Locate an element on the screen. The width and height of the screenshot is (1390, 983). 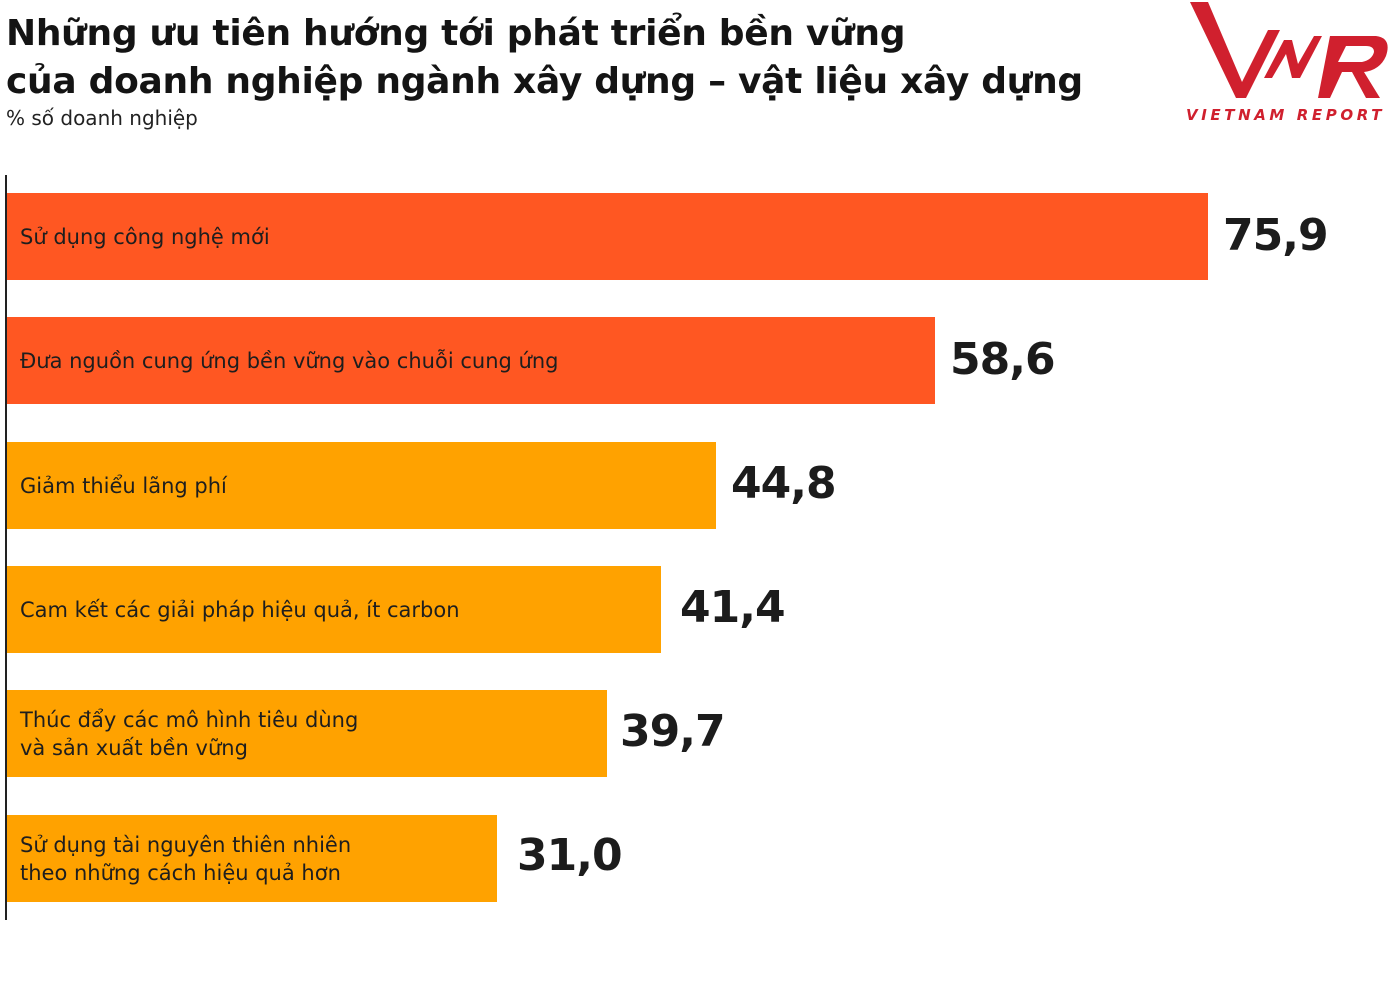
bar-label: Giảm thiểu lãng phí is located at coordinates (123, 485).